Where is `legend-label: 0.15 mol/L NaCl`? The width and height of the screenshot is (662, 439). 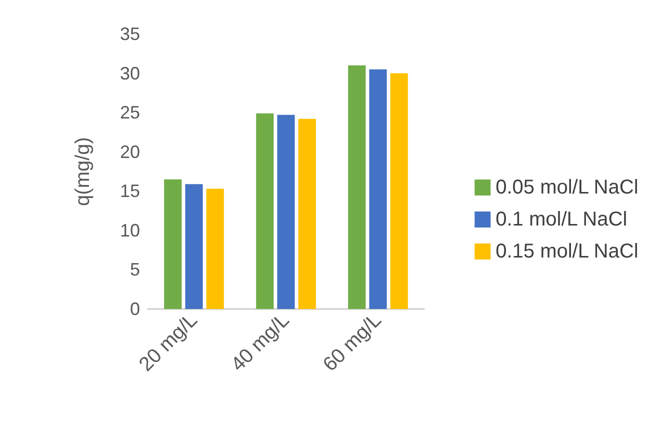
legend-label: 0.15 mol/L NaCl is located at coordinates (567, 251).